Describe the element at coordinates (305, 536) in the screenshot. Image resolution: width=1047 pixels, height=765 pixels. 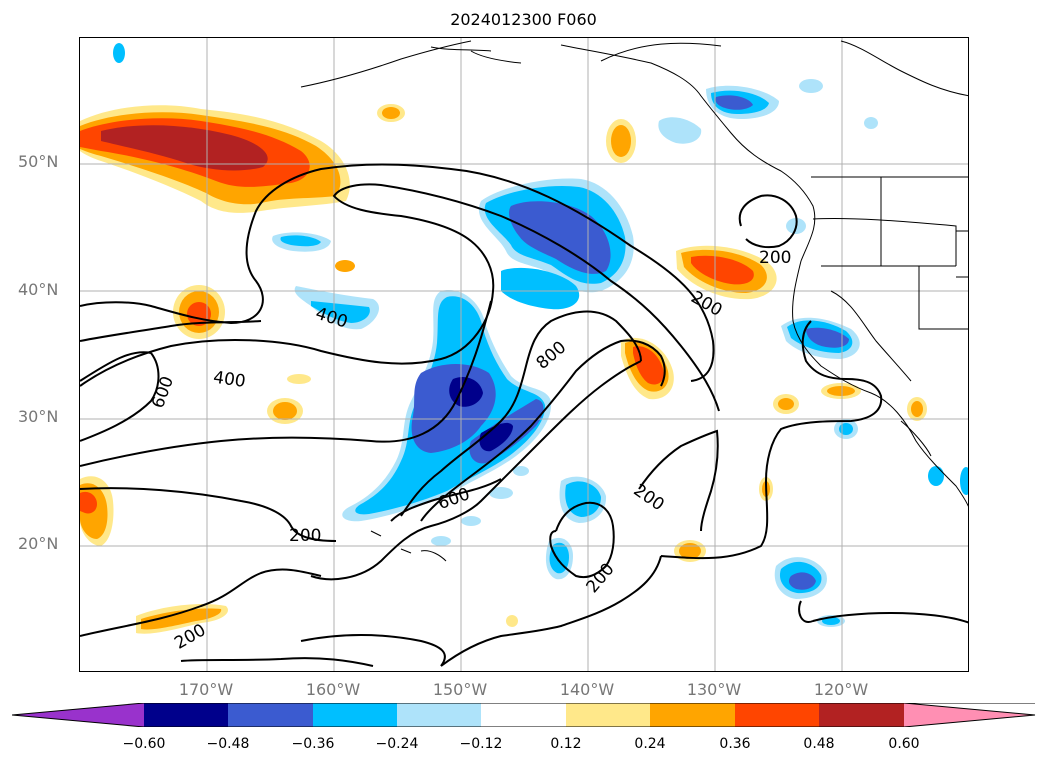
I see `contour-label-200-e: 200` at that location.